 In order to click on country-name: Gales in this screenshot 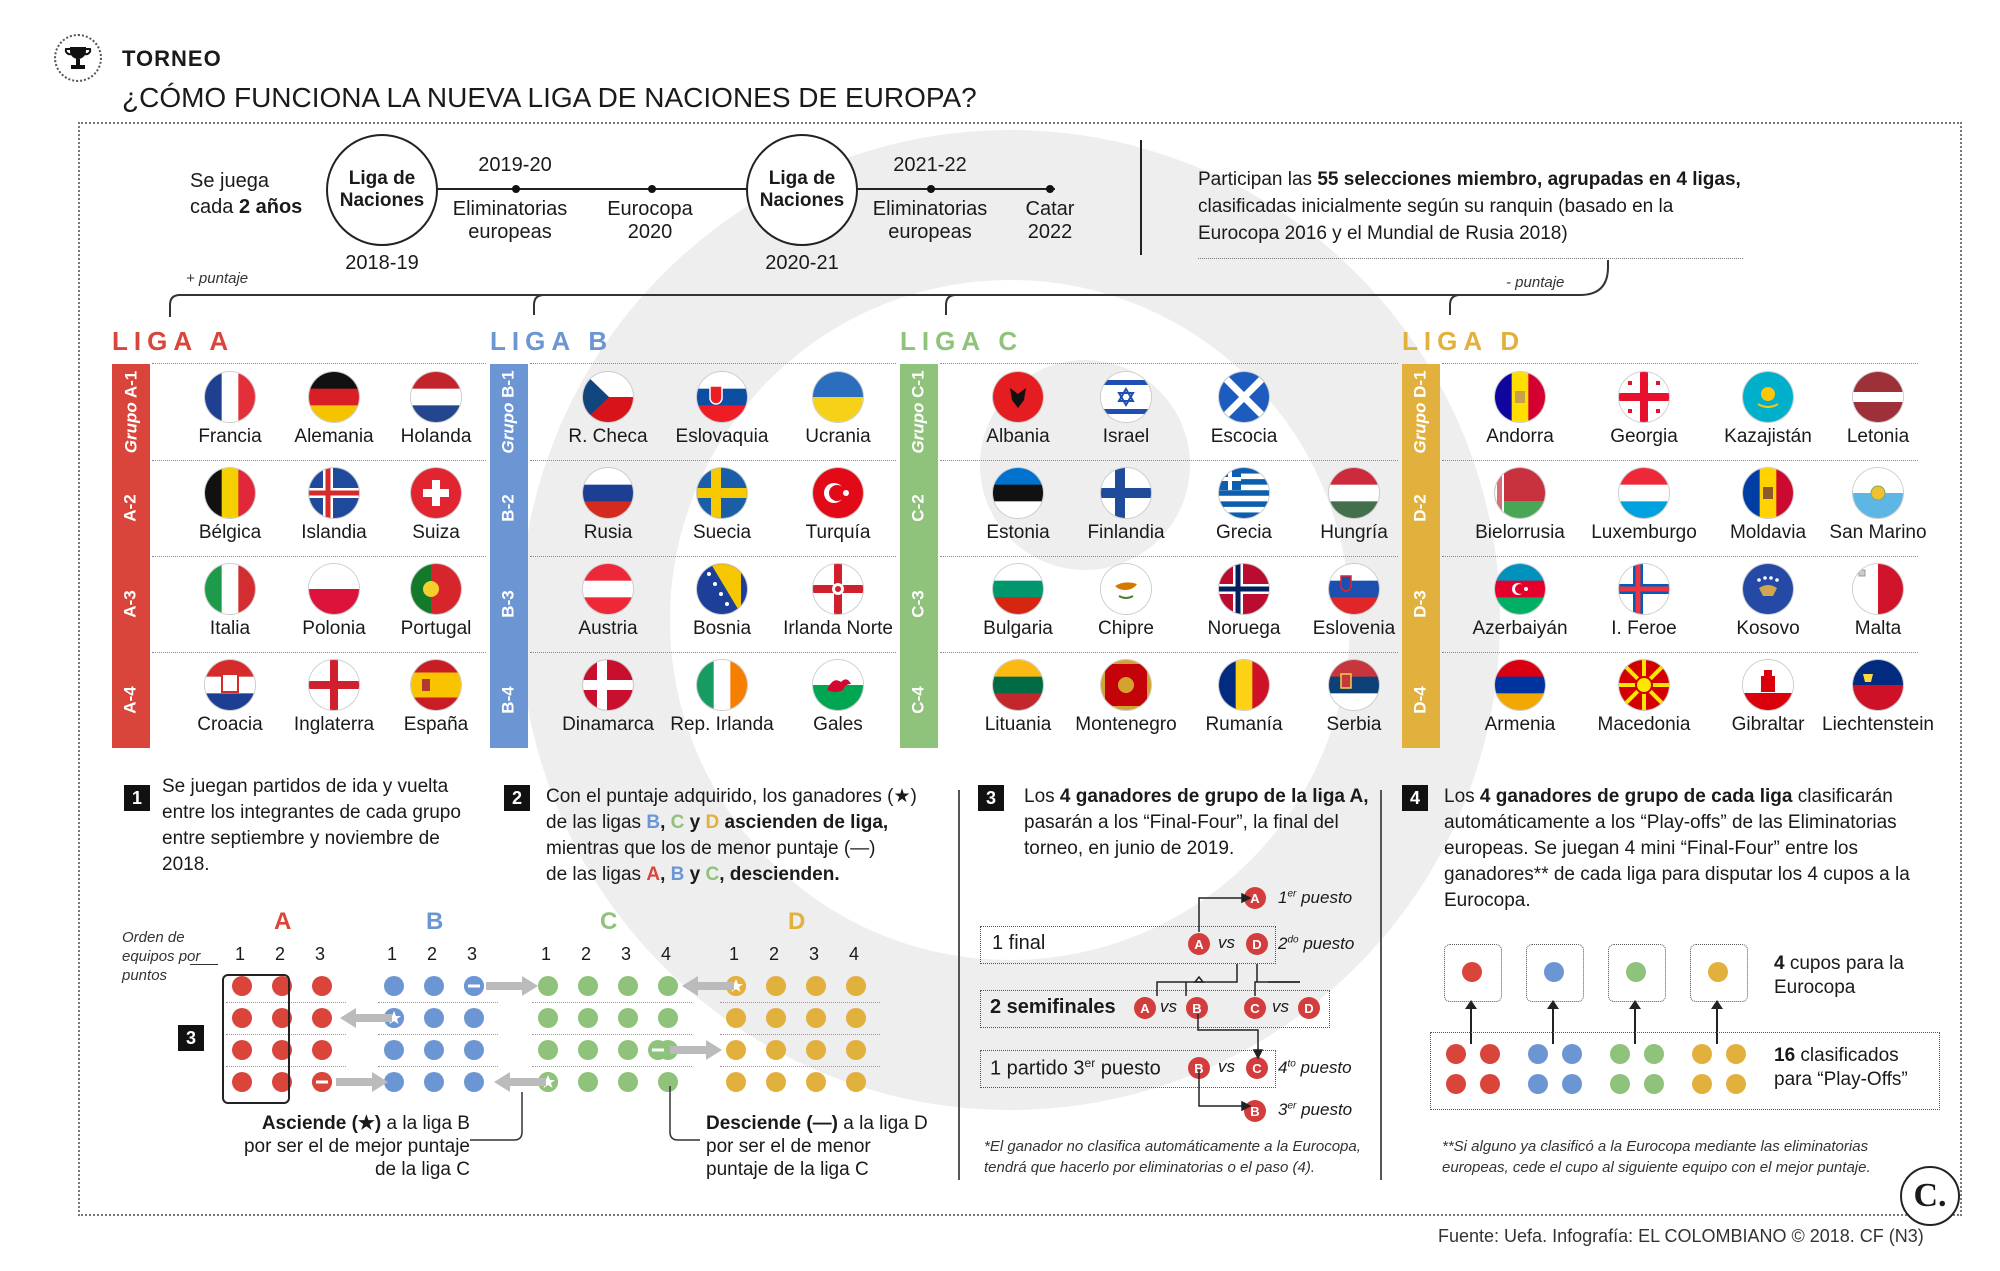, I will do `click(838, 724)`.